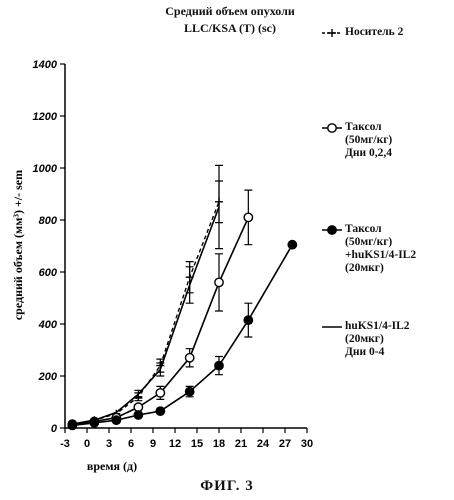  What do you see at coordinates (48, 325) in the screenshot?
I see `y-tick-label: 400` at bounding box center [48, 325].